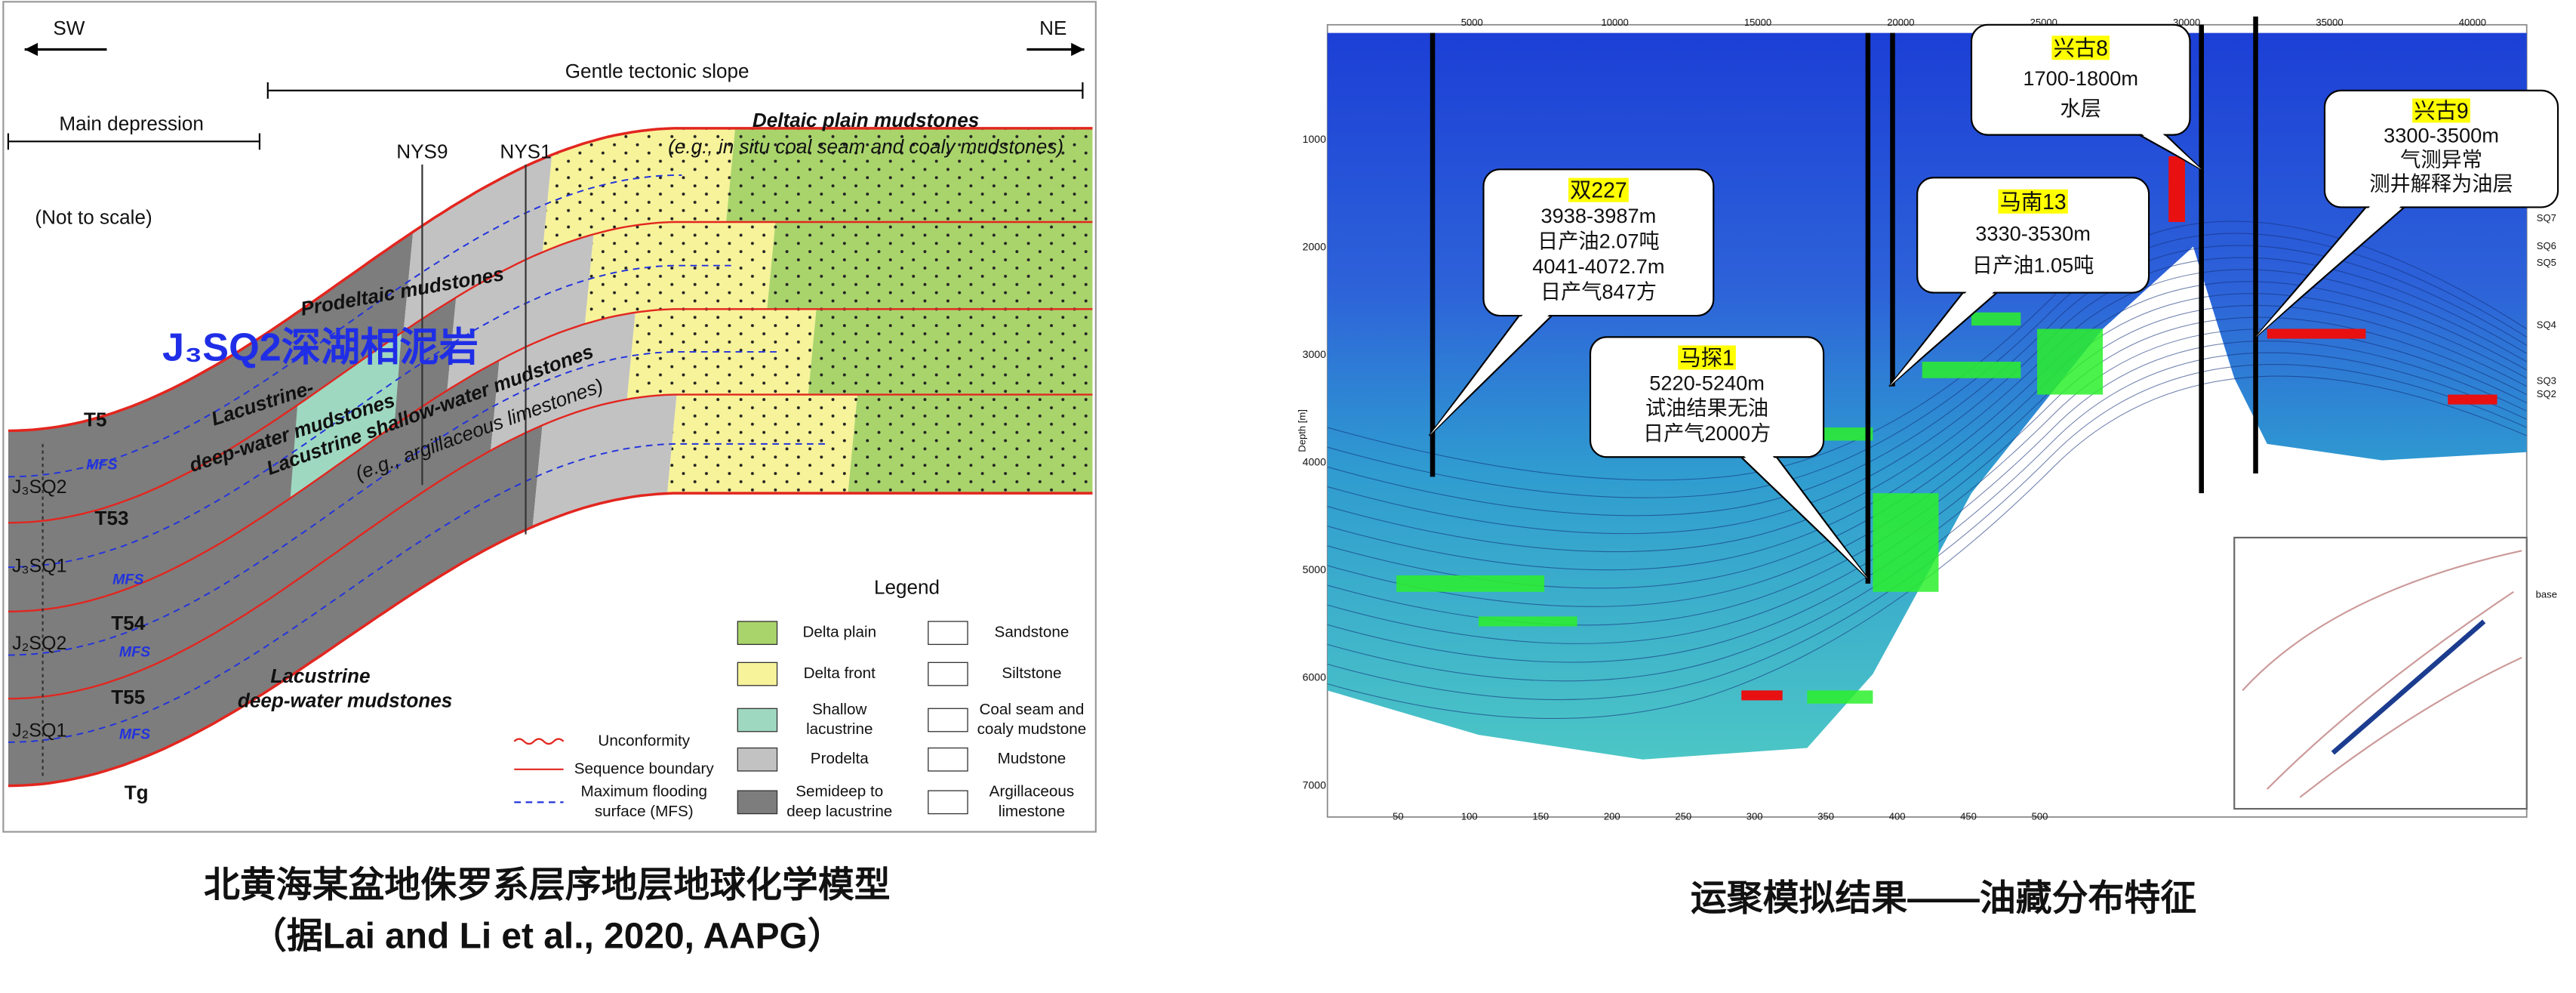 This screenshot has height=993, width=2576. What do you see at coordinates (95, 419) in the screenshot?
I see `label: T5` at bounding box center [95, 419].